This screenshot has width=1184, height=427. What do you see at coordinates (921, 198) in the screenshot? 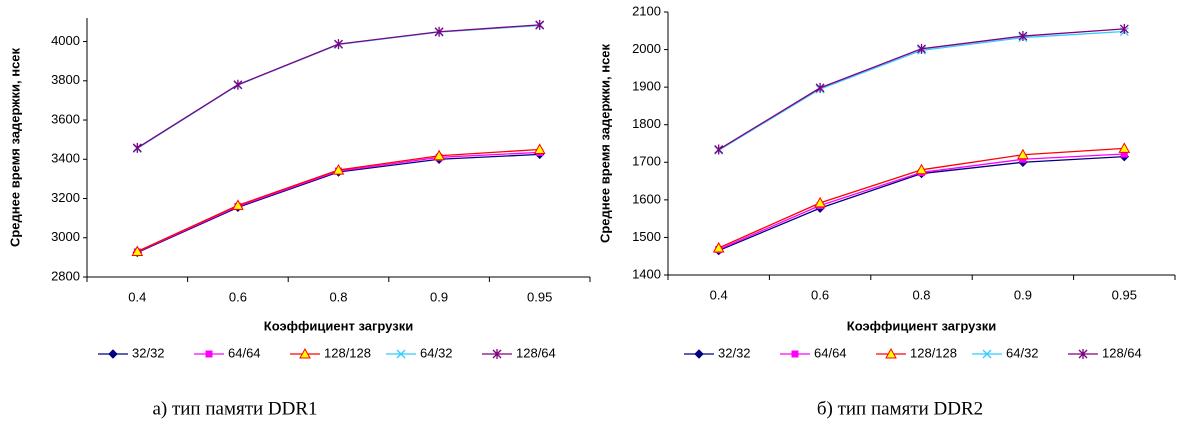
I see `series-line` at bounding box center [921, 198].